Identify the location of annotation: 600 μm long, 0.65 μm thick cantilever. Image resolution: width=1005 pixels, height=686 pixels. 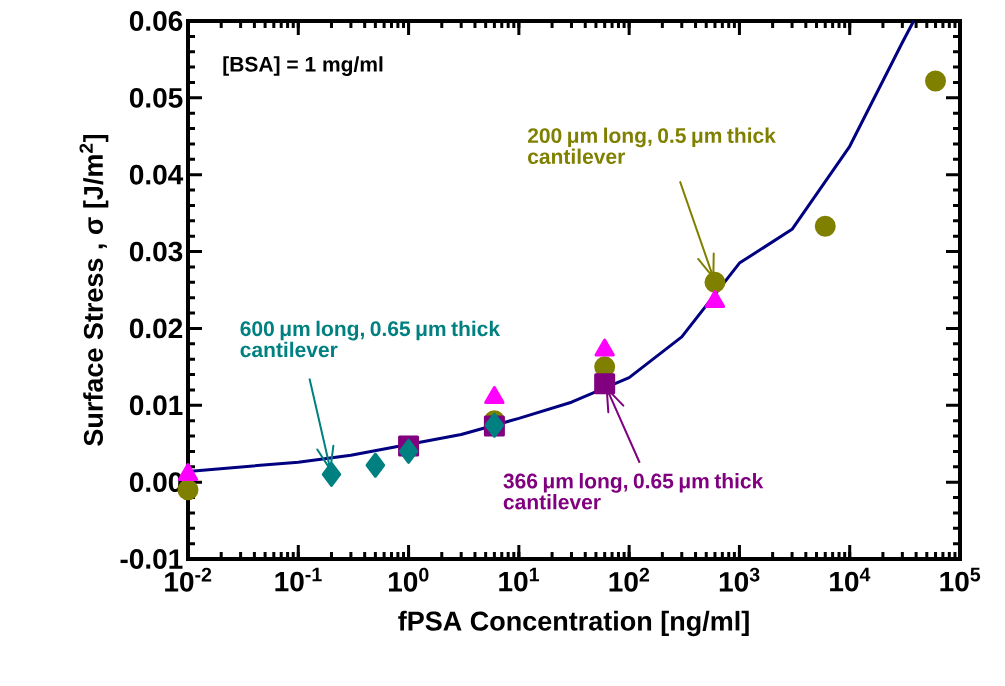
(370, 339).